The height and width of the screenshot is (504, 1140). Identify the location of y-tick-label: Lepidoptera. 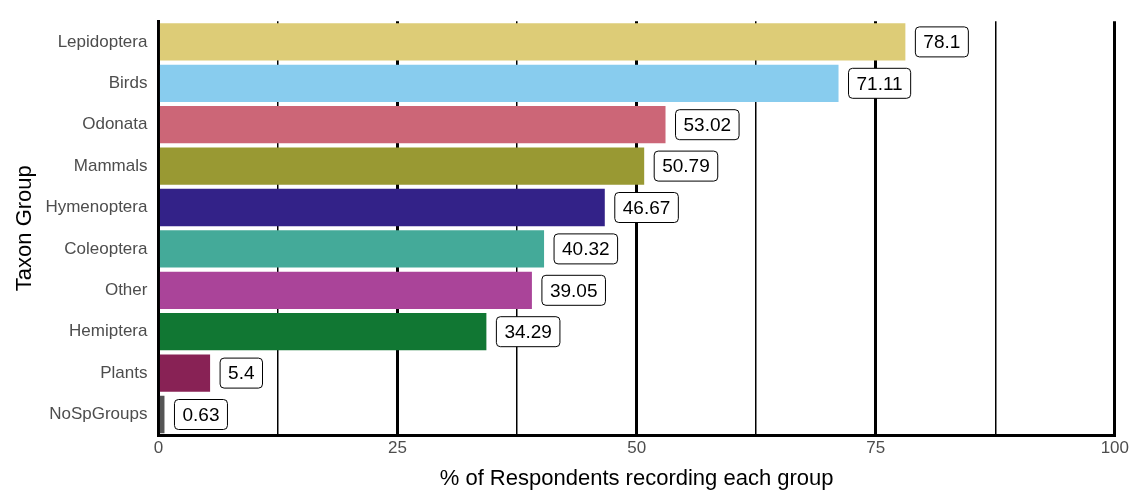
(102, 41).